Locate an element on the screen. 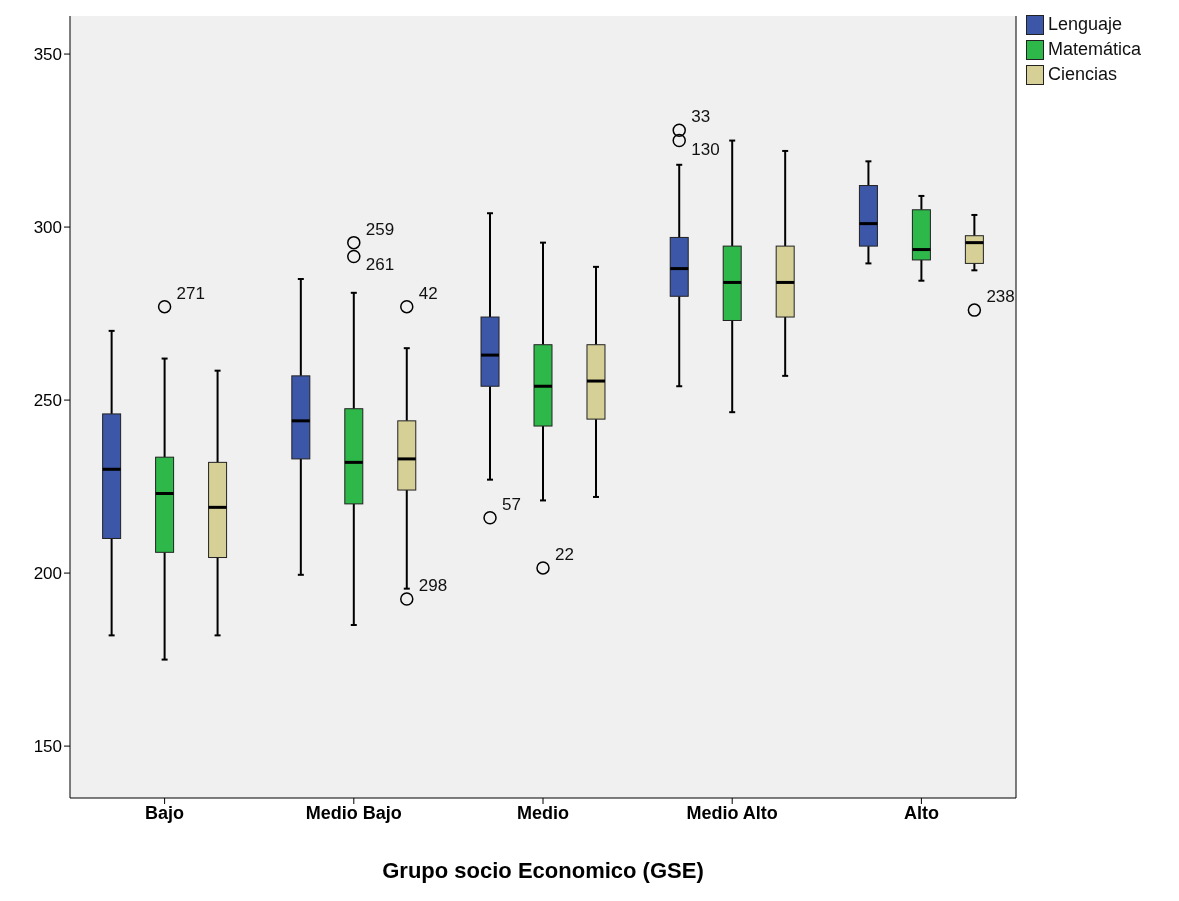  x-tick-label: Alto is located at coordinates (921, 812).